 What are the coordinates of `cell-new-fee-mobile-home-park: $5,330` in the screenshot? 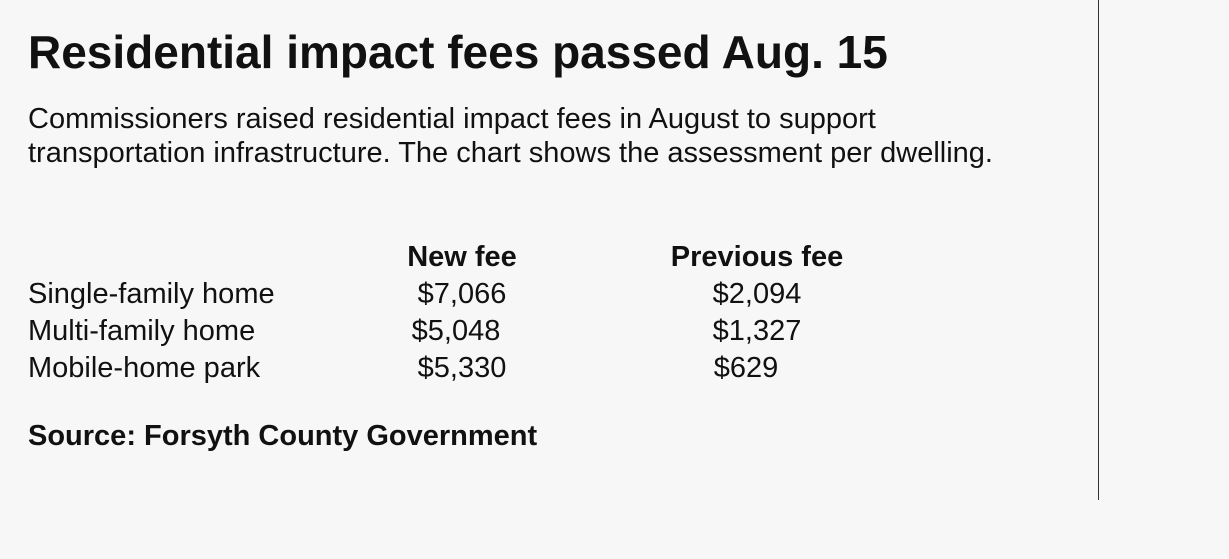 It's located at (462, 368).